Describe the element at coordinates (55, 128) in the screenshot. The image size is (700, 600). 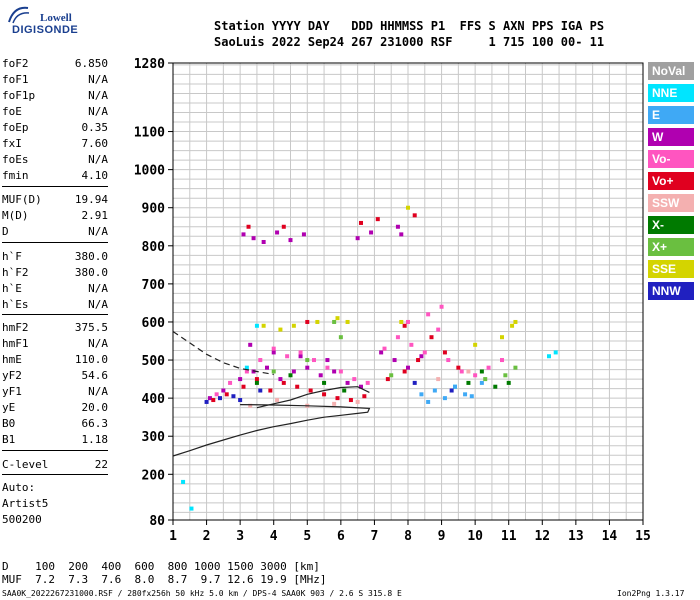
I see `param-row: foEp 0.35` at that location.